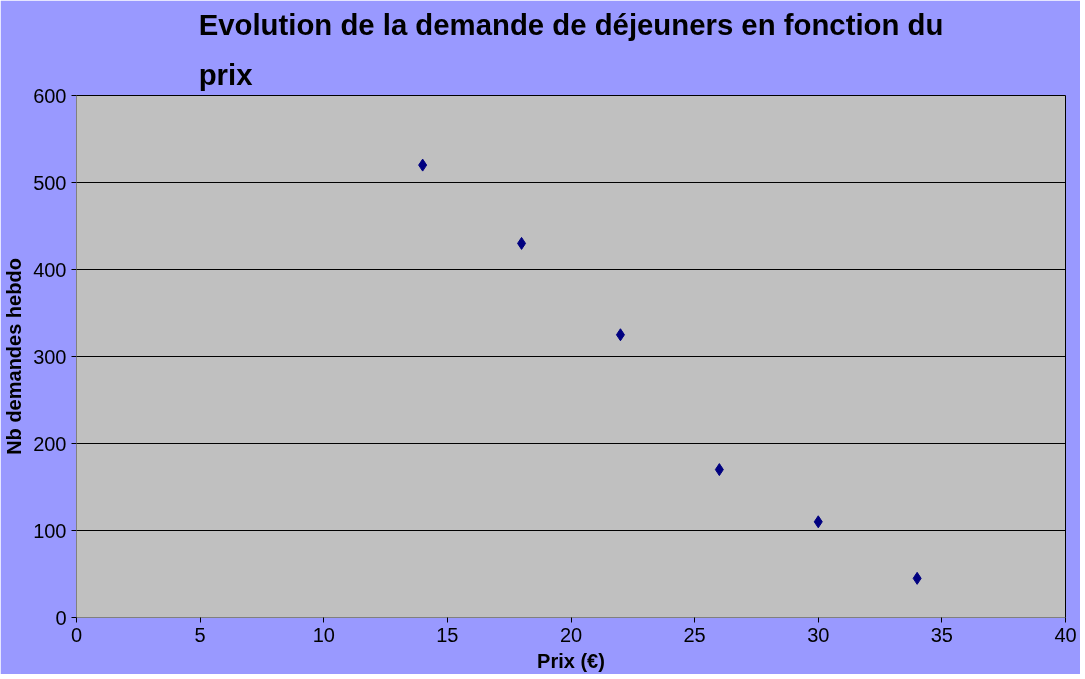  Describe the element at coordinates (447, 634) in the screenshot. I see `x-tick-label: 15` at that location.